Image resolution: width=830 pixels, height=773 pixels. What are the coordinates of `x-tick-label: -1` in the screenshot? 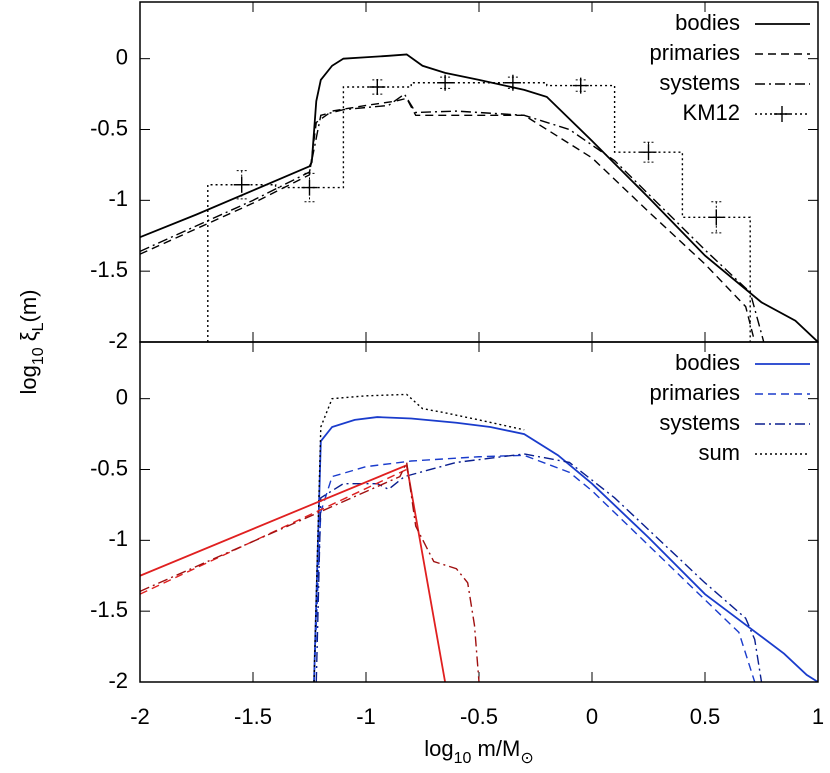 It's located at (366, 716).